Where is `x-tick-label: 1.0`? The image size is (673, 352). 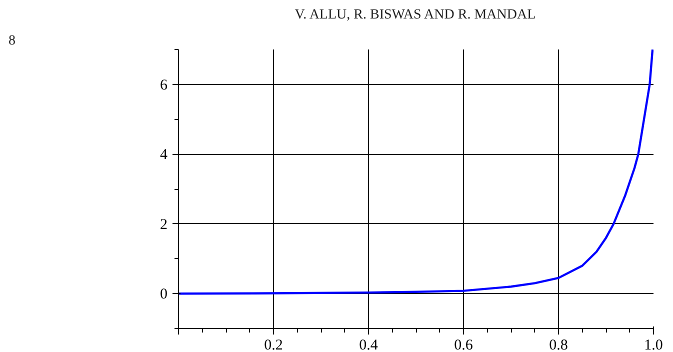
x-tick-label: 1.0 is located at coordinates (653, 345).